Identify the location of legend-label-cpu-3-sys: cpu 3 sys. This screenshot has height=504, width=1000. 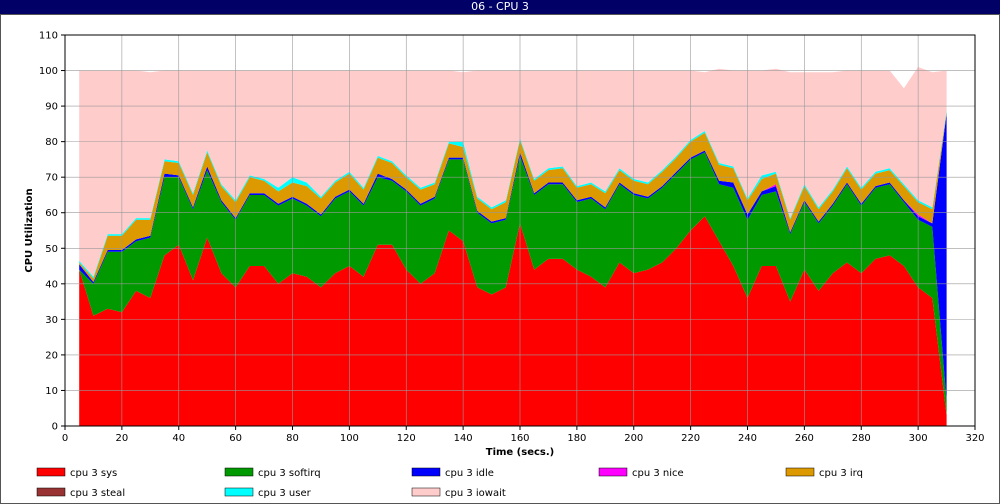
(93, 473).